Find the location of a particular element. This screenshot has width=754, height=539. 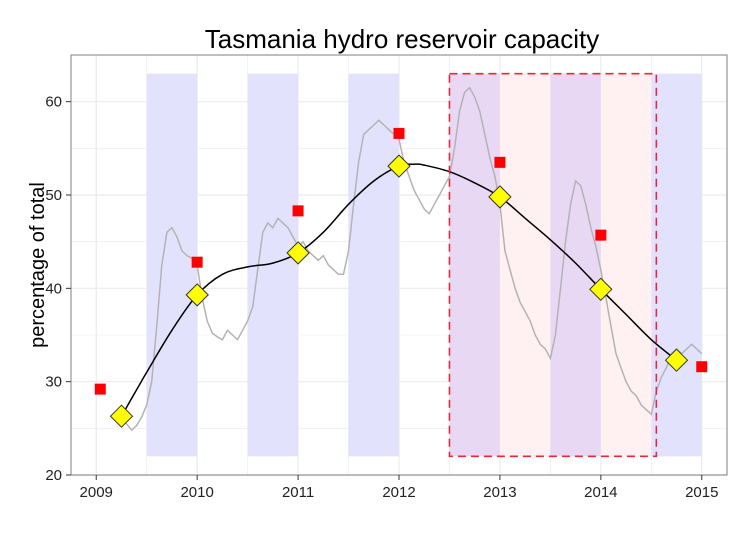

y-tick-label: 50 is located at coordinates (53, 195).